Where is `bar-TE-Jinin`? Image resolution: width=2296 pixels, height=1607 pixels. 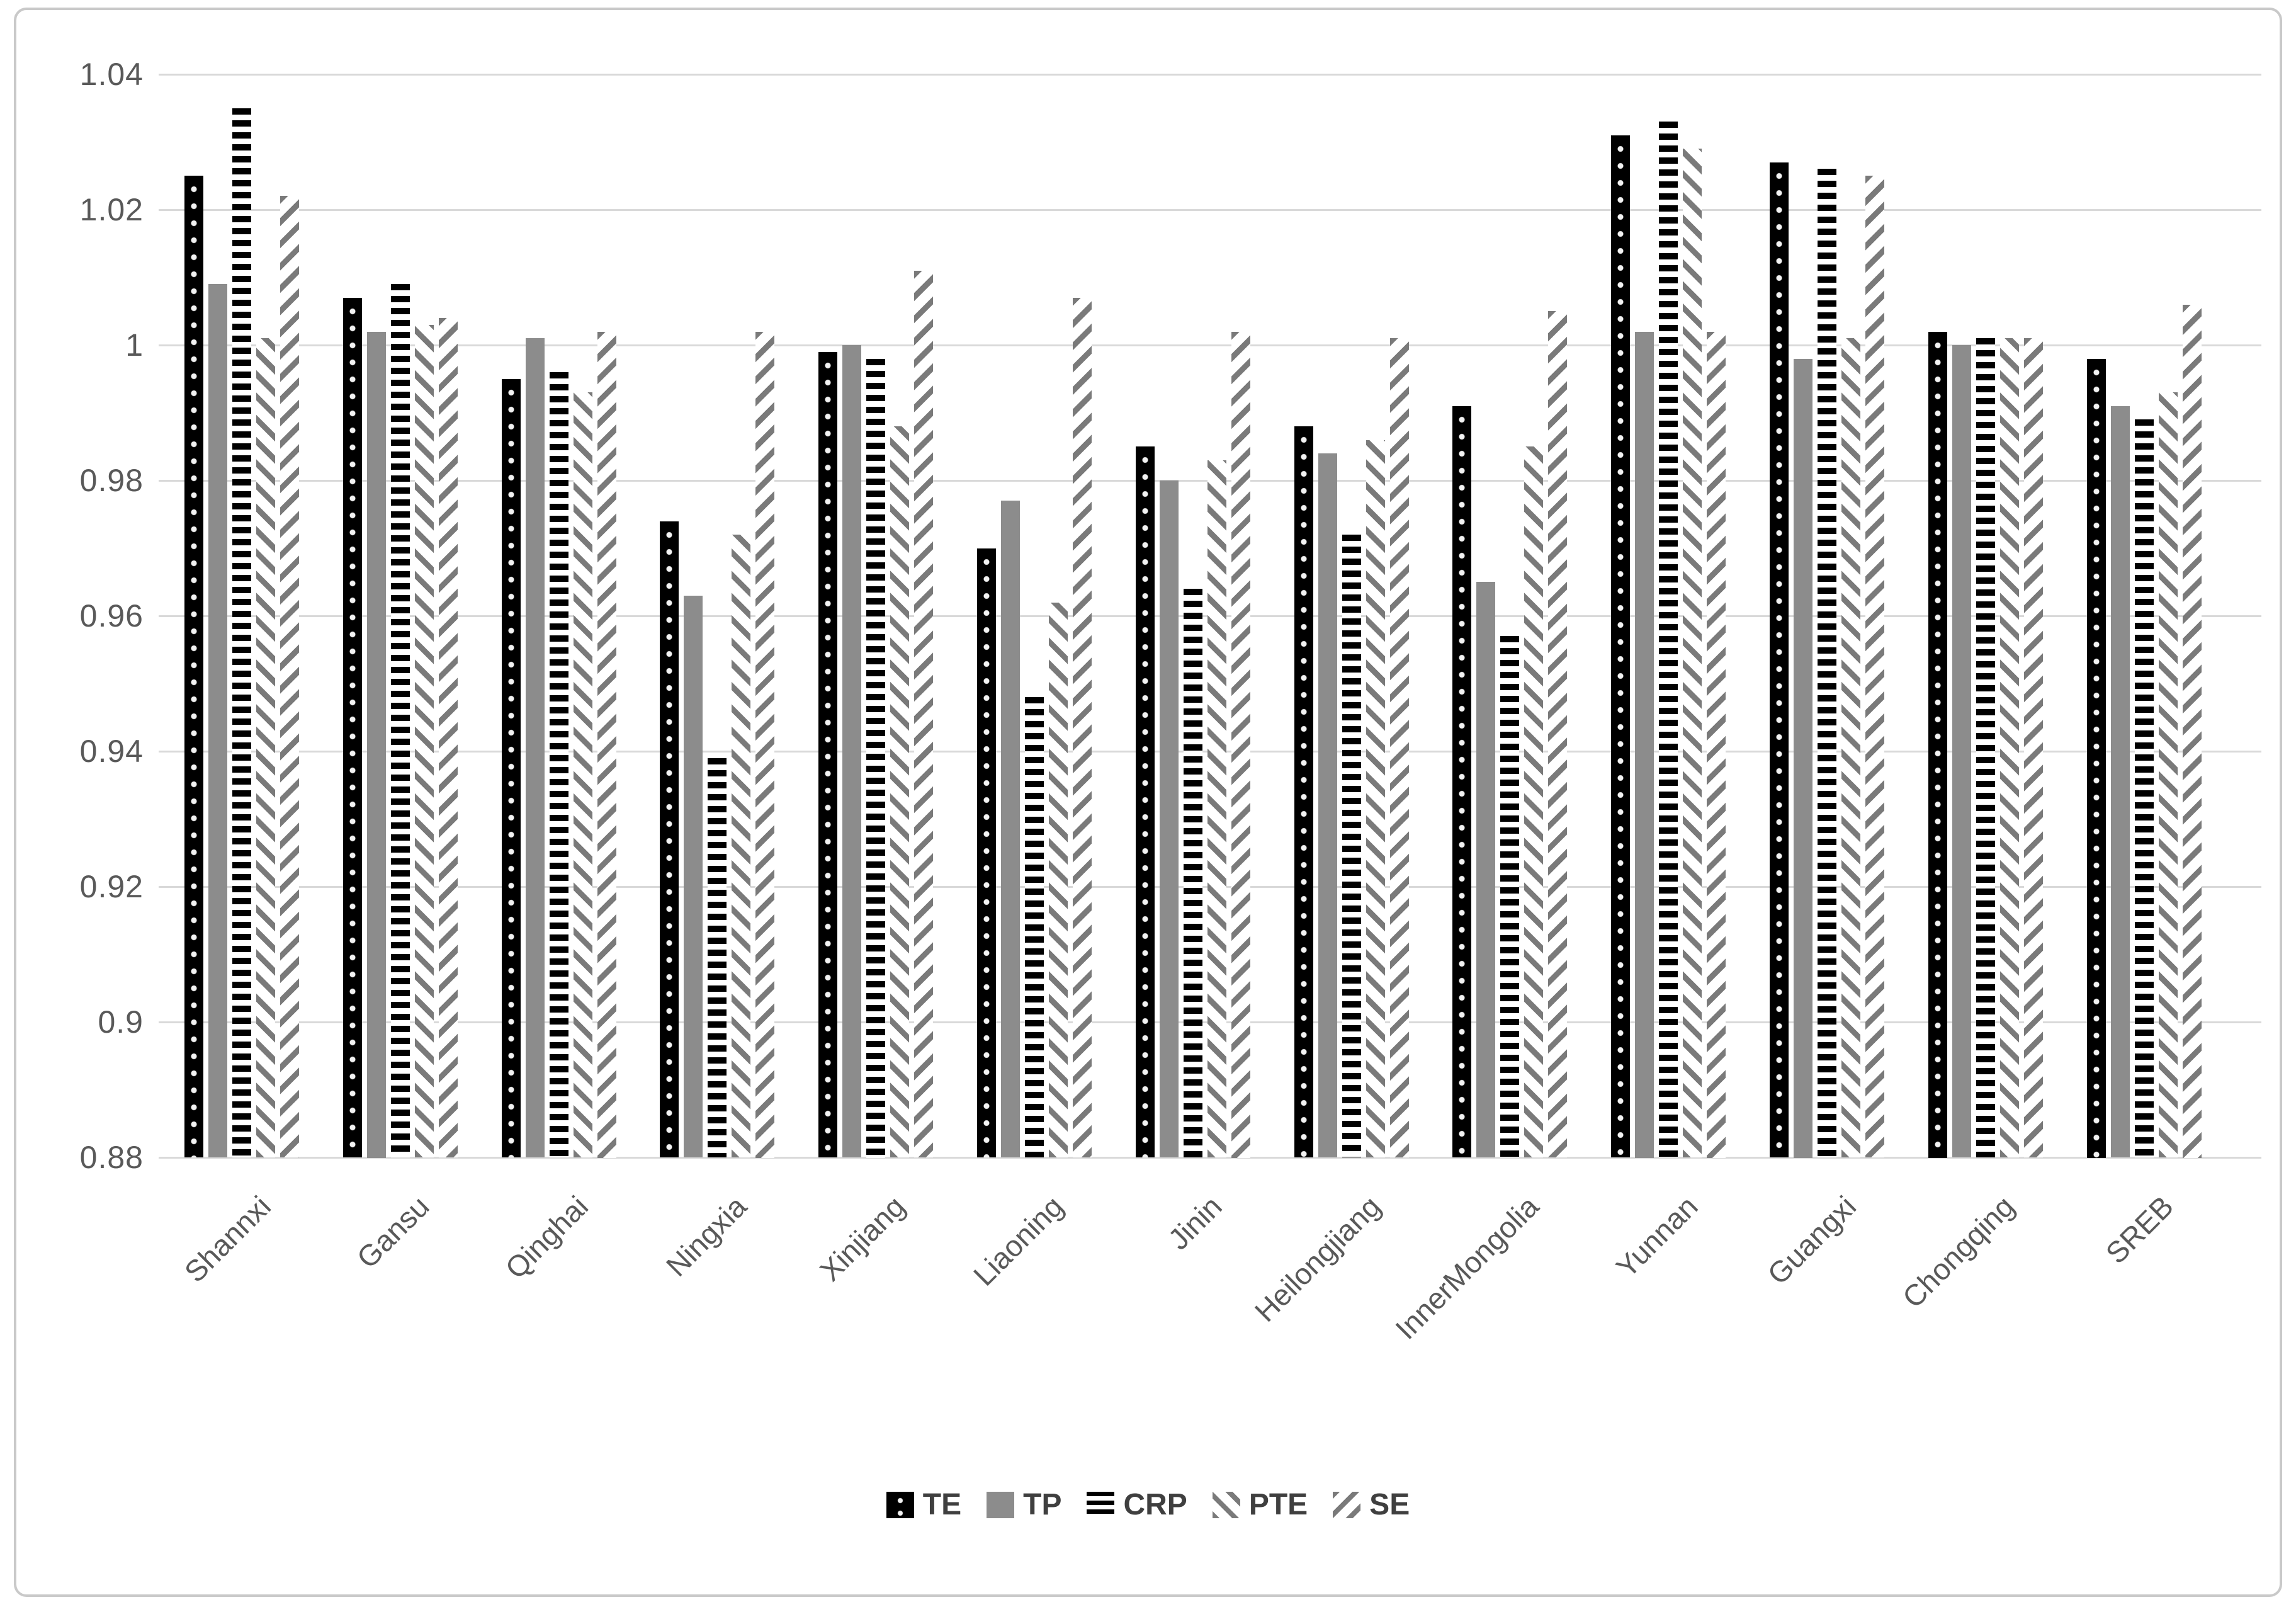
bar-TE-Jinin is located at coordinates (1145, 801).